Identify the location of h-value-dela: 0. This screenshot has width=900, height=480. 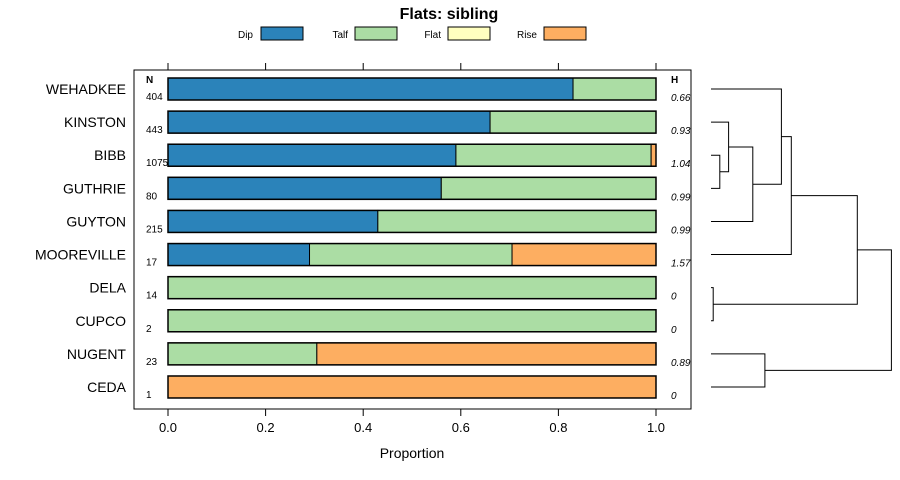
(674, 297).